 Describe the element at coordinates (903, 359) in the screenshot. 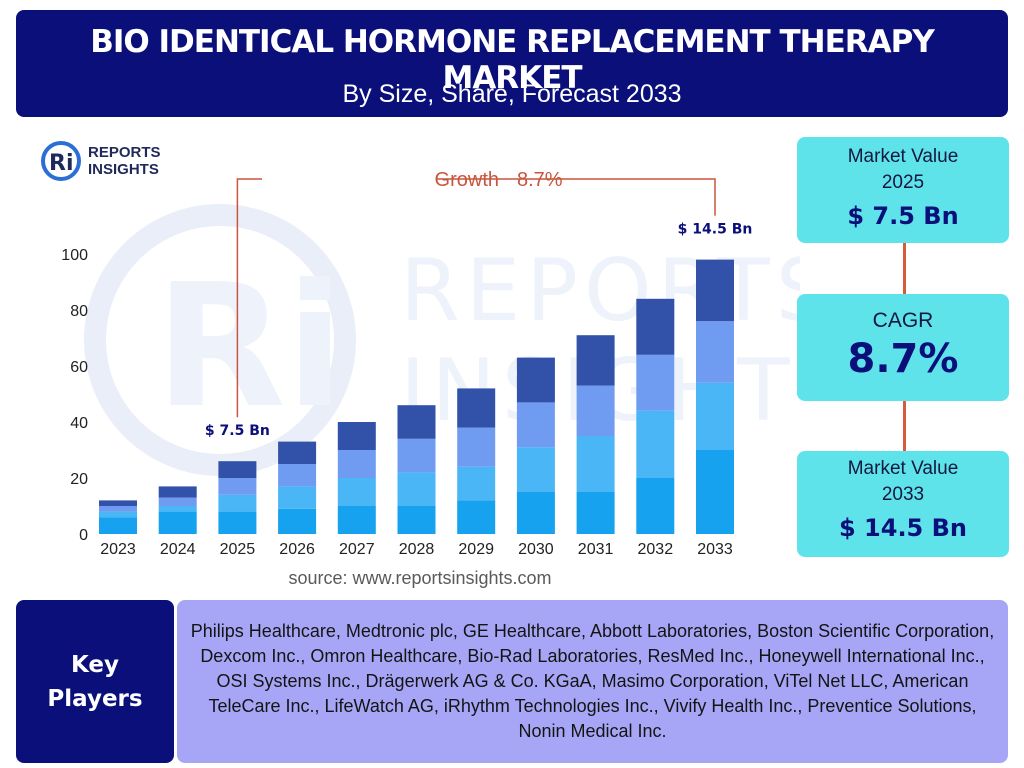

I see `cagr-value: 8.7%` at that location.